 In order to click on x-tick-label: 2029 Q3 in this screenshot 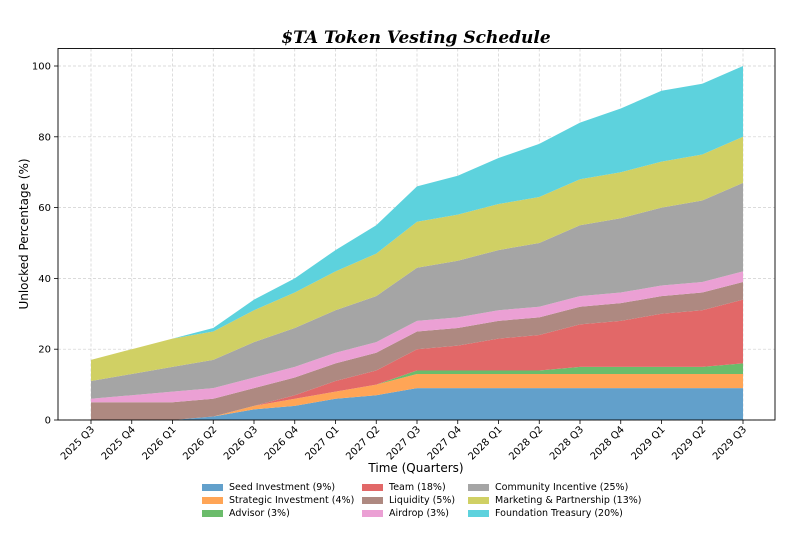, I will do `click(730, 443)`.